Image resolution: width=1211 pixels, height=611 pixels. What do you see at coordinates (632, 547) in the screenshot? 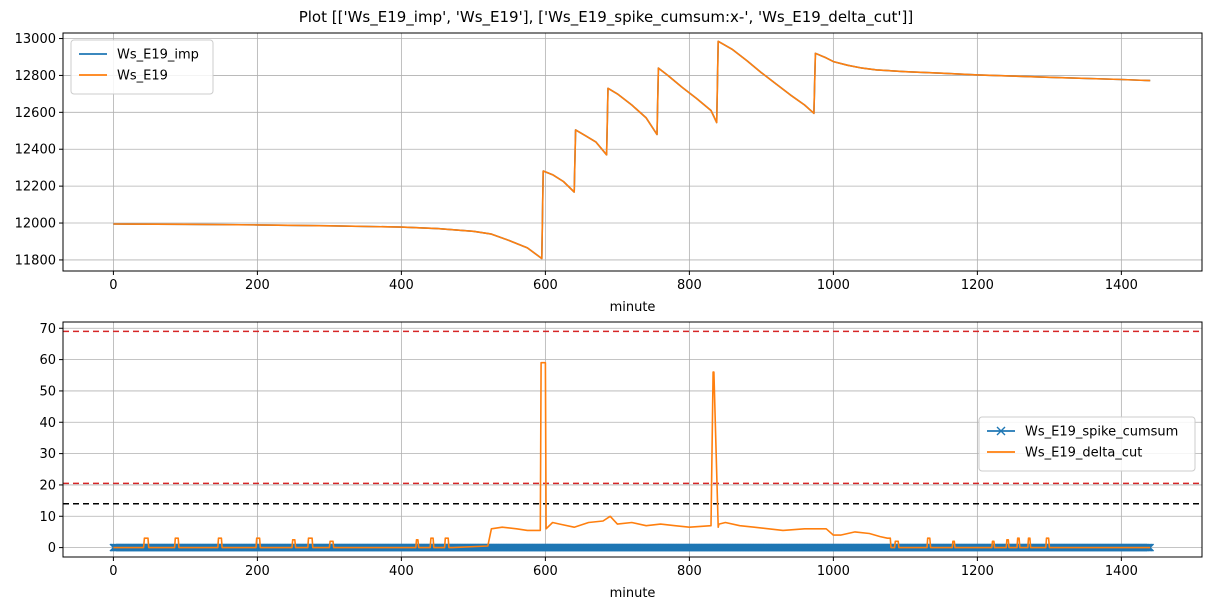
I see `series-markers-Ws_E19_spike_cumsum` at bounding box center [632, 547].